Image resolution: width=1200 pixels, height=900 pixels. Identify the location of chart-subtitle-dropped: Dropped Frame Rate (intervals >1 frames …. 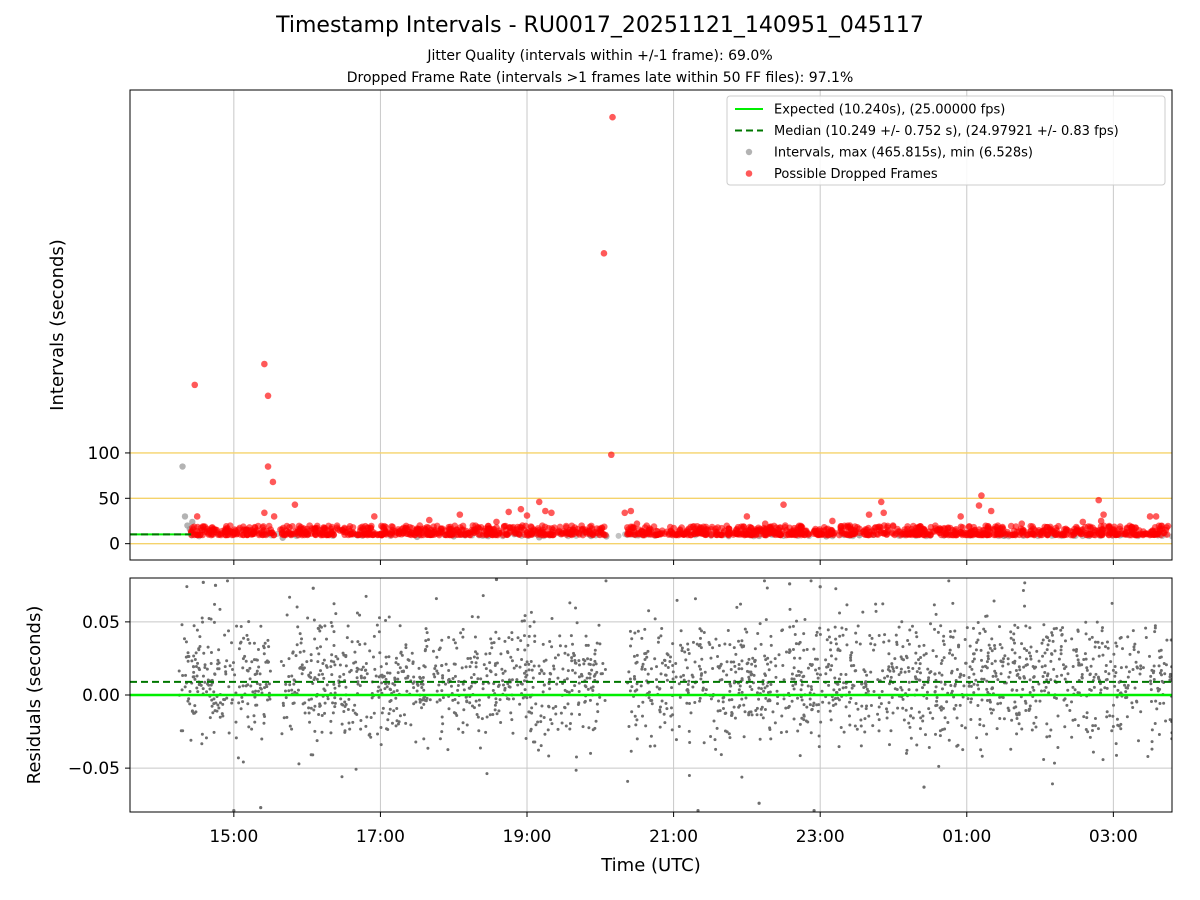
(600, 78).